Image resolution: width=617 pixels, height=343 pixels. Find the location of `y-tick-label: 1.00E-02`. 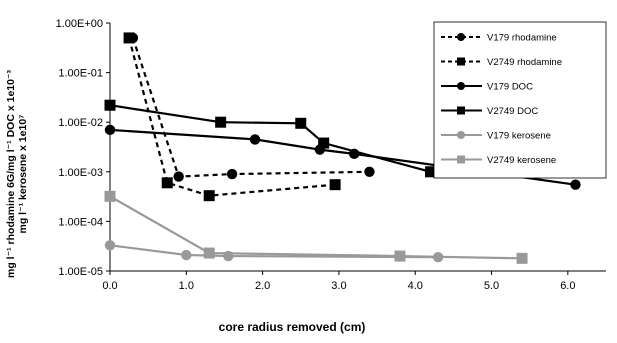

y-tick-label: 1.00E-02 is located at coordinates (80, 123).